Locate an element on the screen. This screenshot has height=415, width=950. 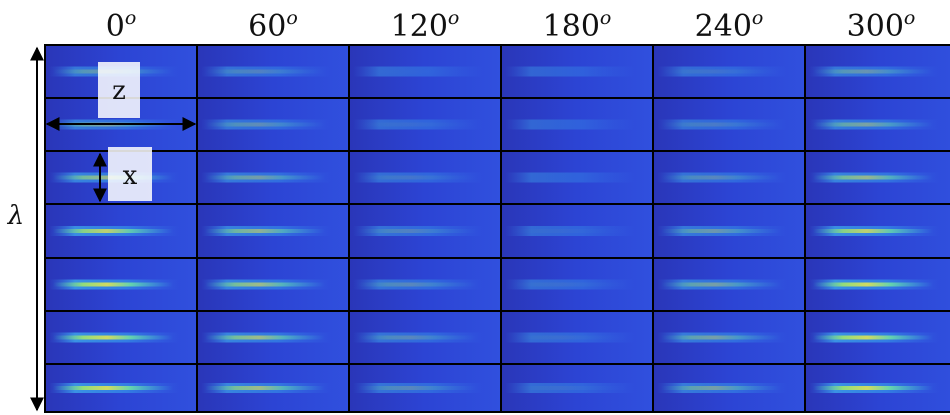
header-value: 0 is located at coordinates (115, 26).